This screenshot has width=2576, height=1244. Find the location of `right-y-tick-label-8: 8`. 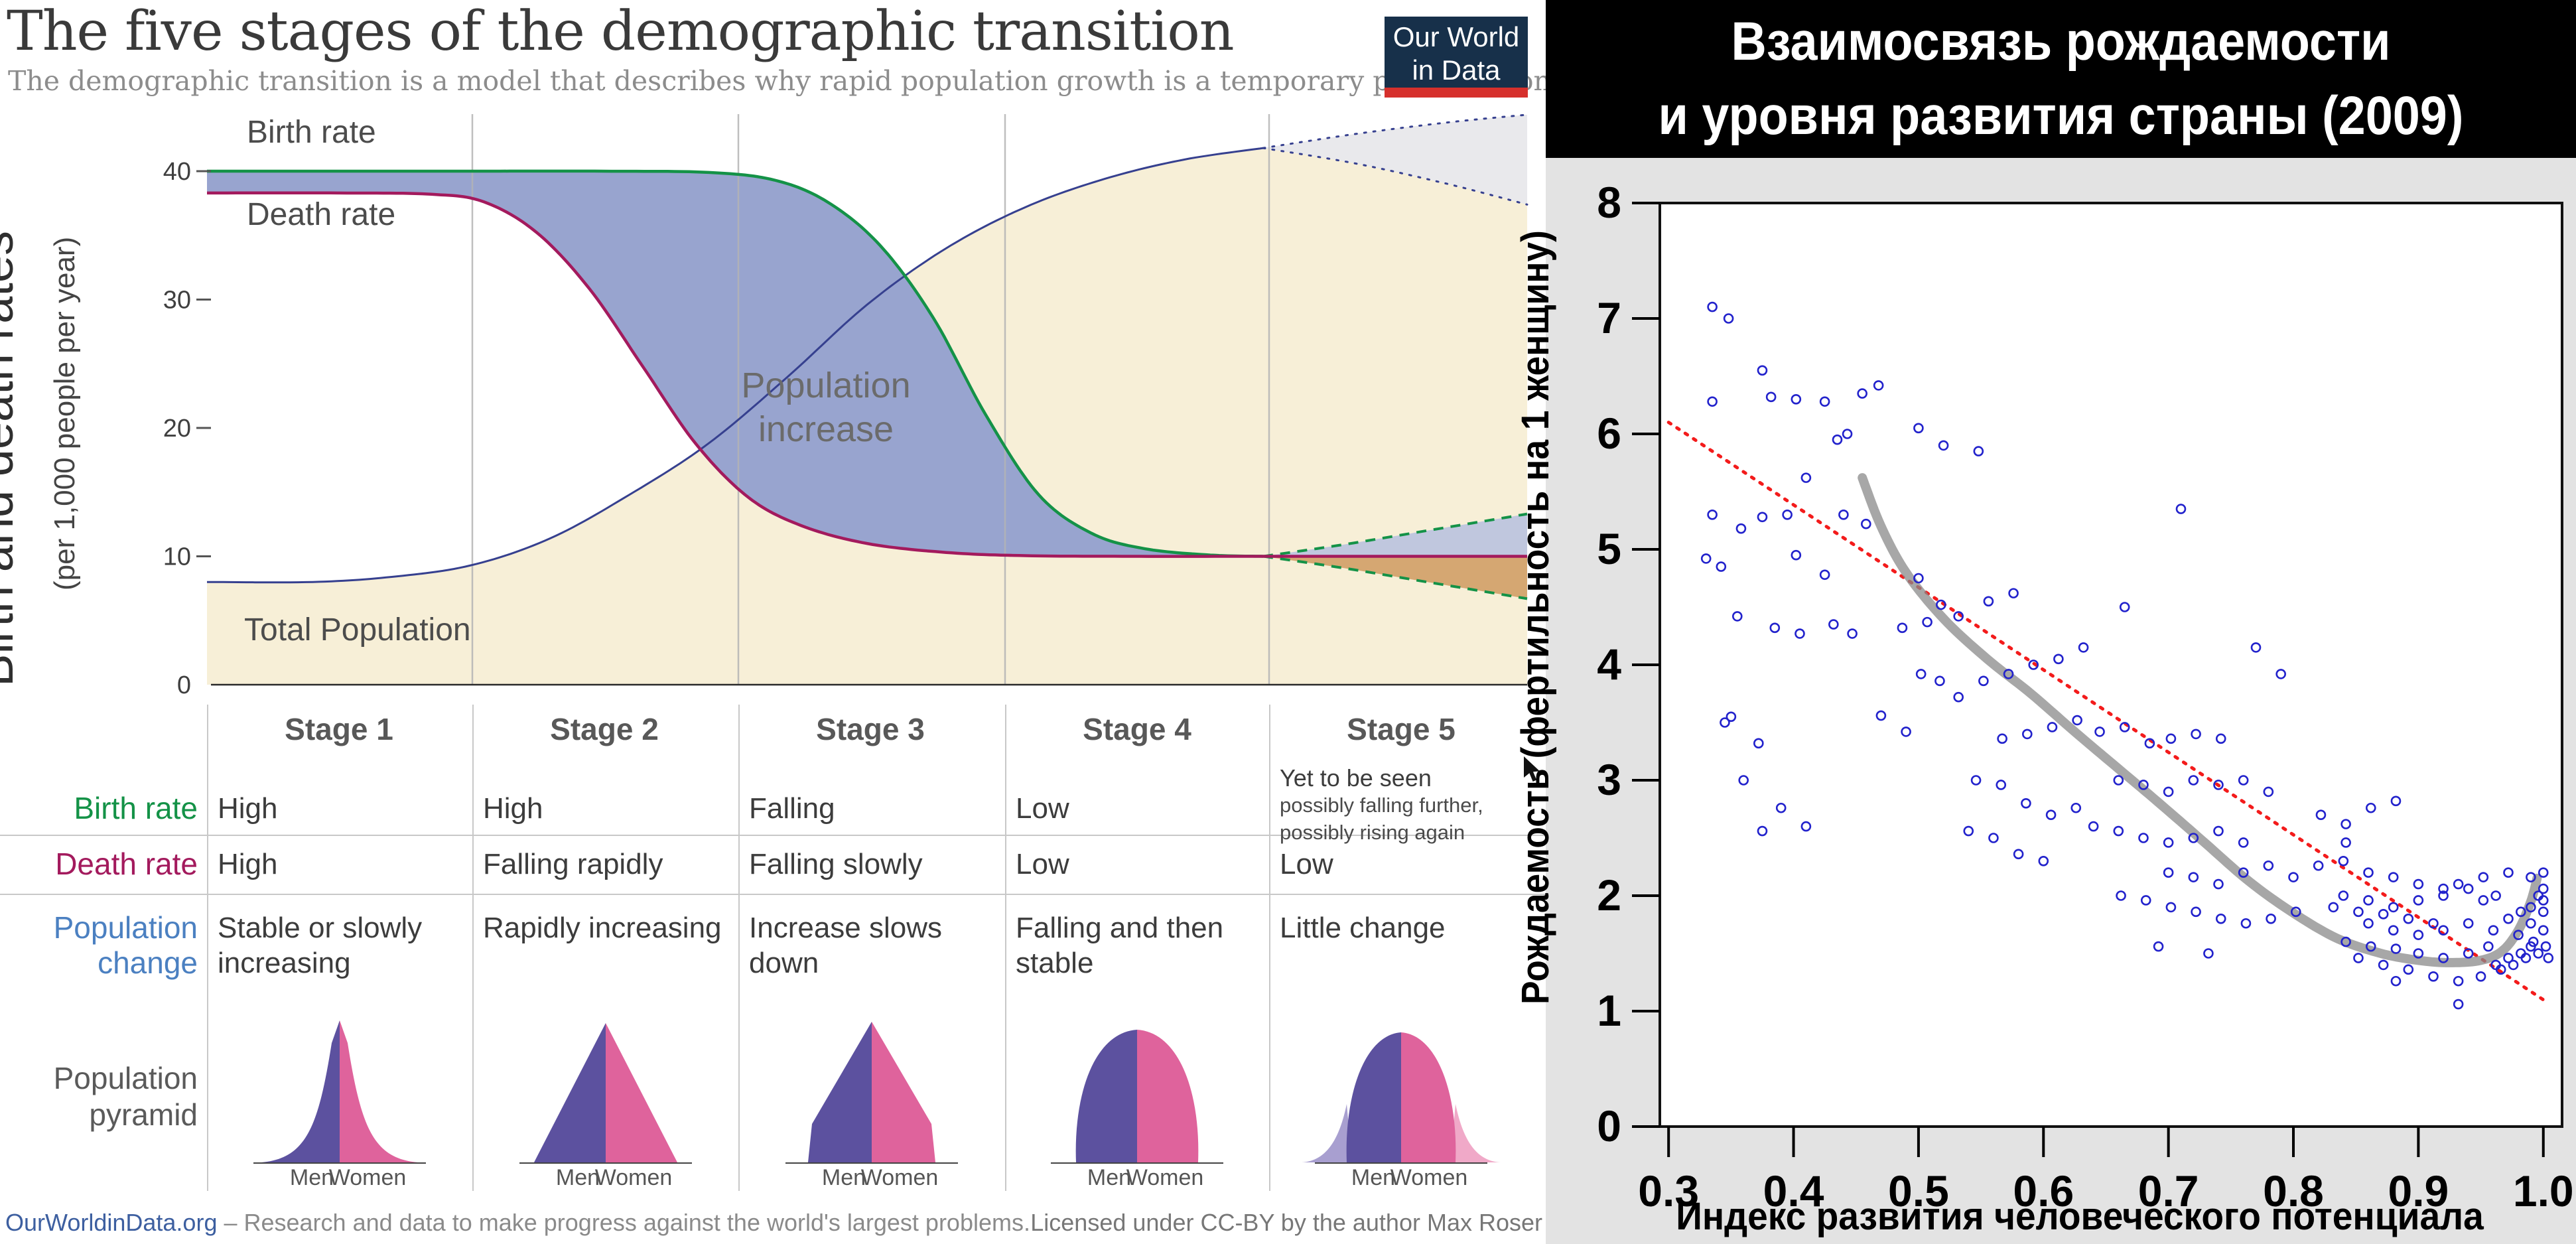

right-y-tick-label-8: 8 is located at coordinates (1609, 202).